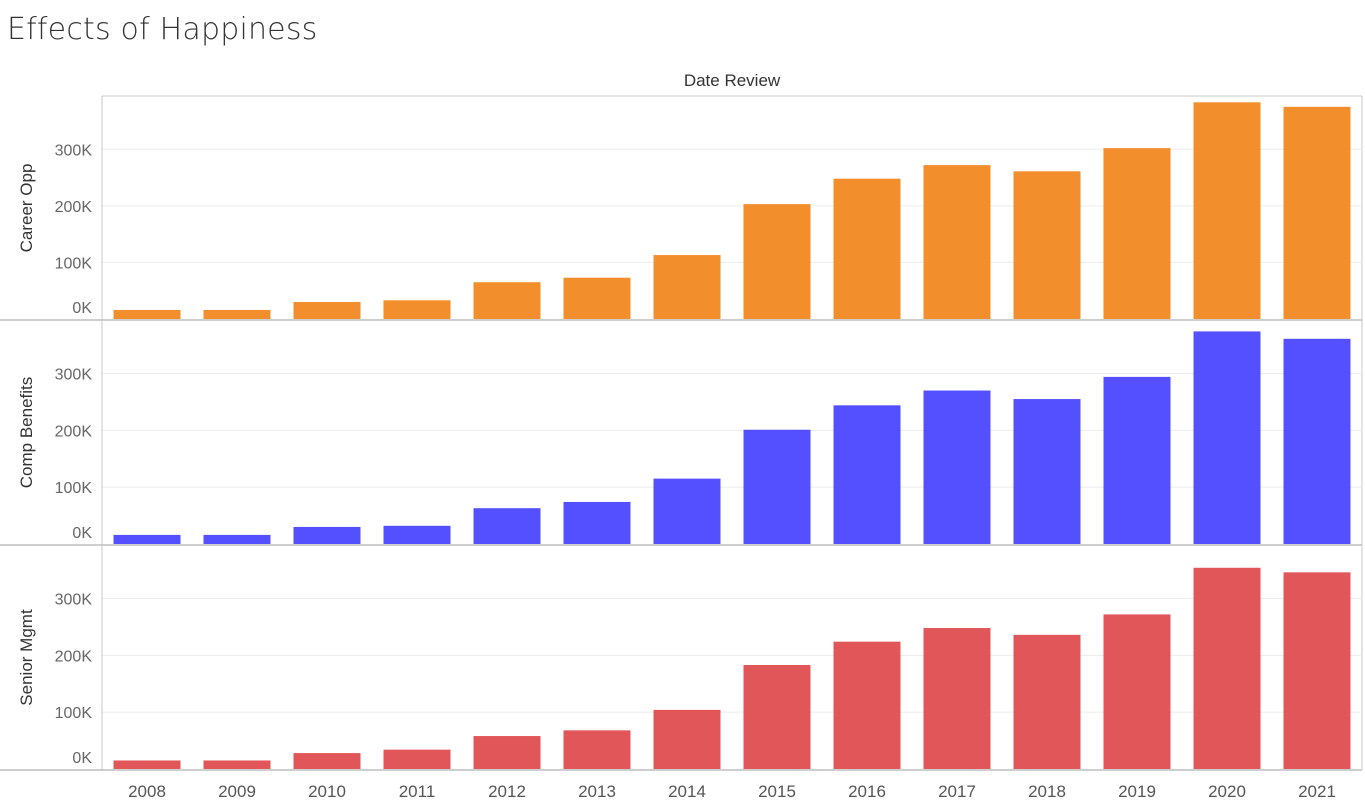 This screenshot has height=804, width=1365. What do you see at coordinates (867, 791) in the screenshot?
I see `x-tick-label: 2016` at bounding box center [867, 791].